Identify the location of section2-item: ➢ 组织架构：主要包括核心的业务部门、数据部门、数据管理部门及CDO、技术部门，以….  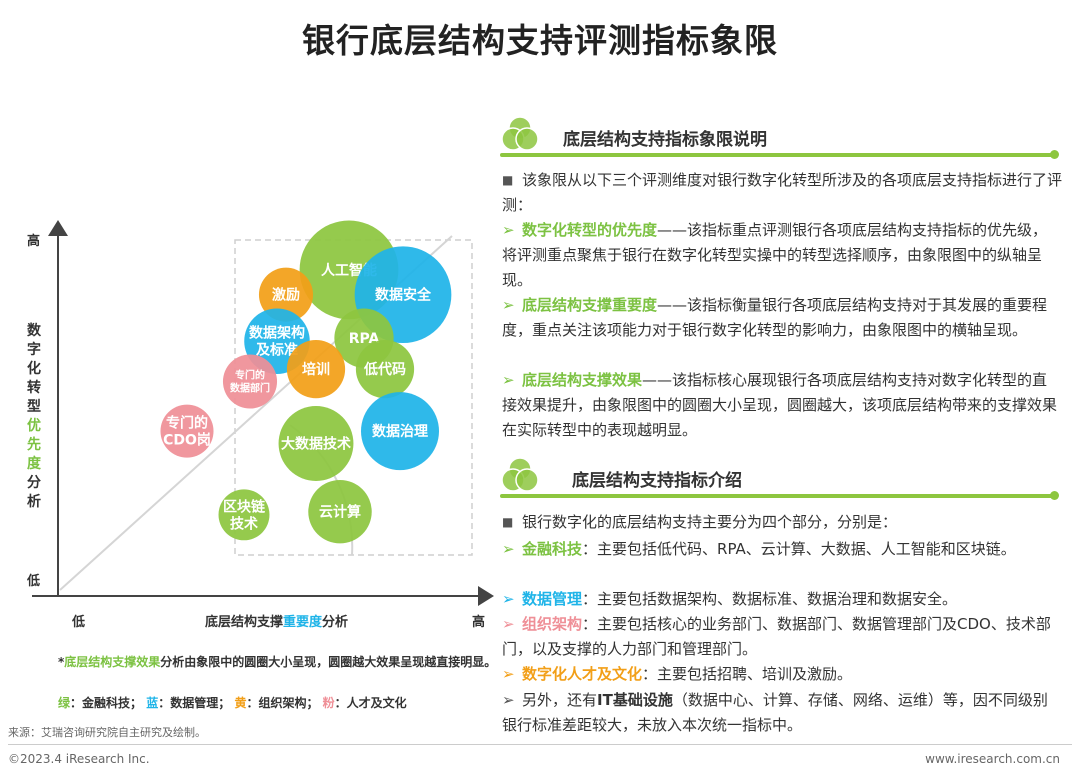
(776, 636).